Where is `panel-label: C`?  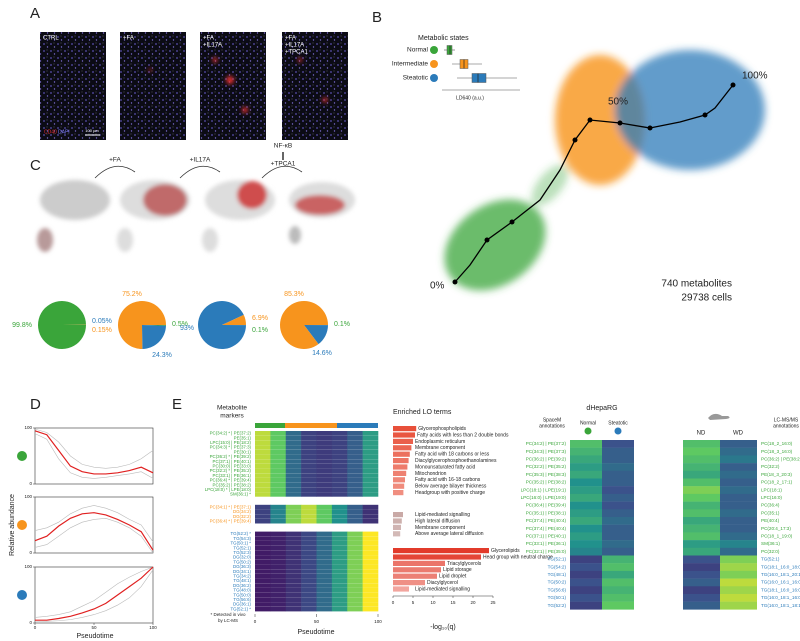
panel-label: C is located at coordinates (35, 165).